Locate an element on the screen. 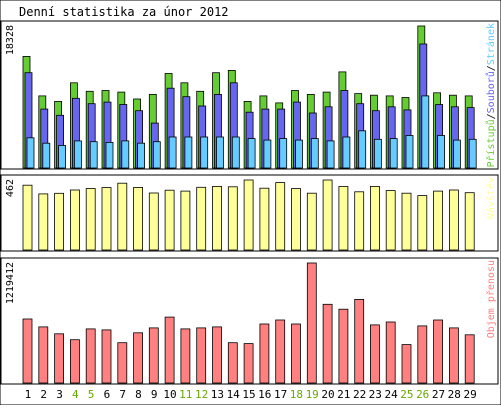  kbytes-ymax-label: 1219412 is located at coordinates (10, 283).